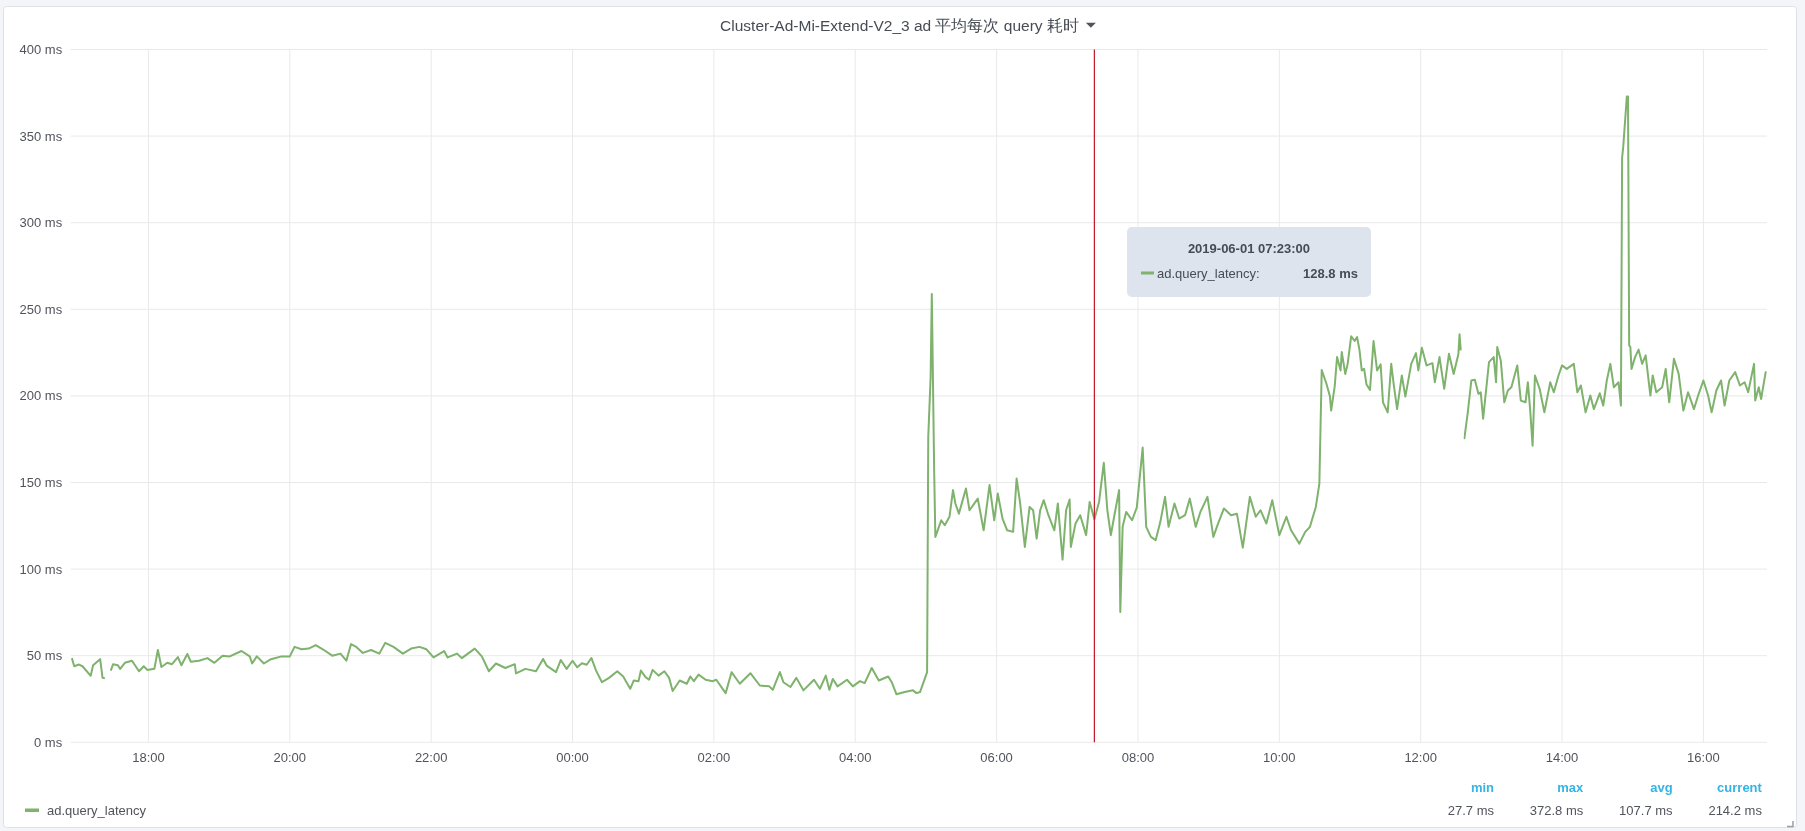 This screenshot has height=831, width=1805. What do you see at coordinates (996, 757) in the screenshot?
I see `x-tick-label: 06:00` at bounding box center [996, 757].